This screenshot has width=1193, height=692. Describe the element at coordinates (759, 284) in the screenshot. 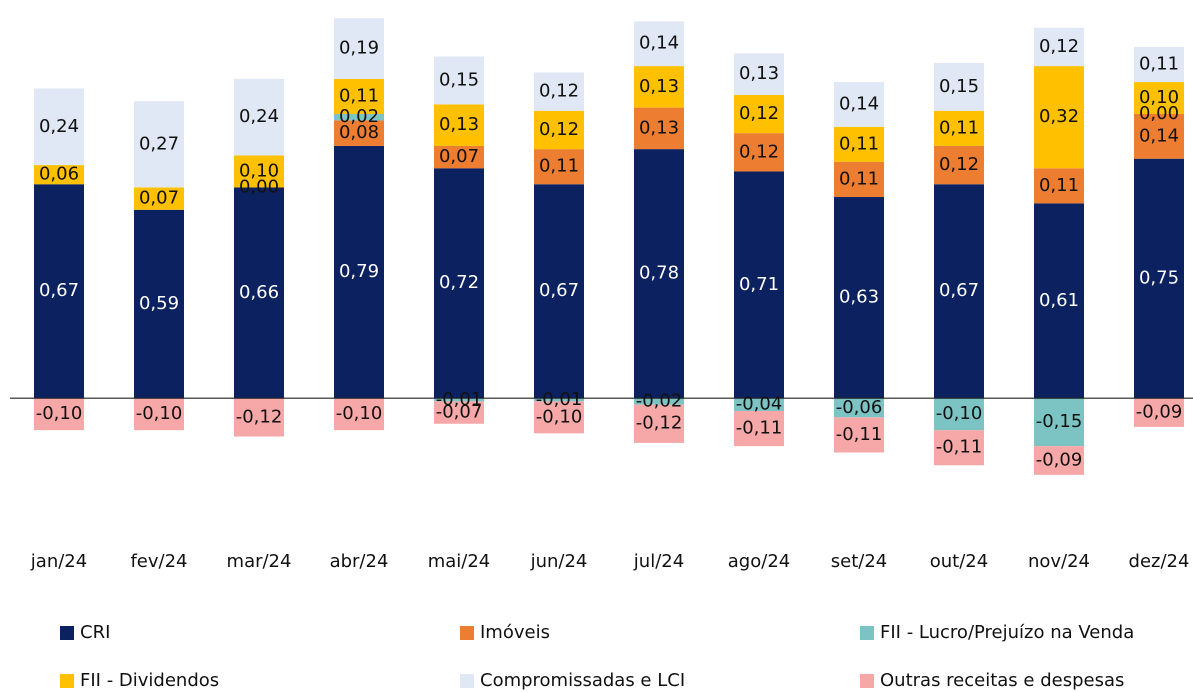

I see `data-label: 0,71` at that location.